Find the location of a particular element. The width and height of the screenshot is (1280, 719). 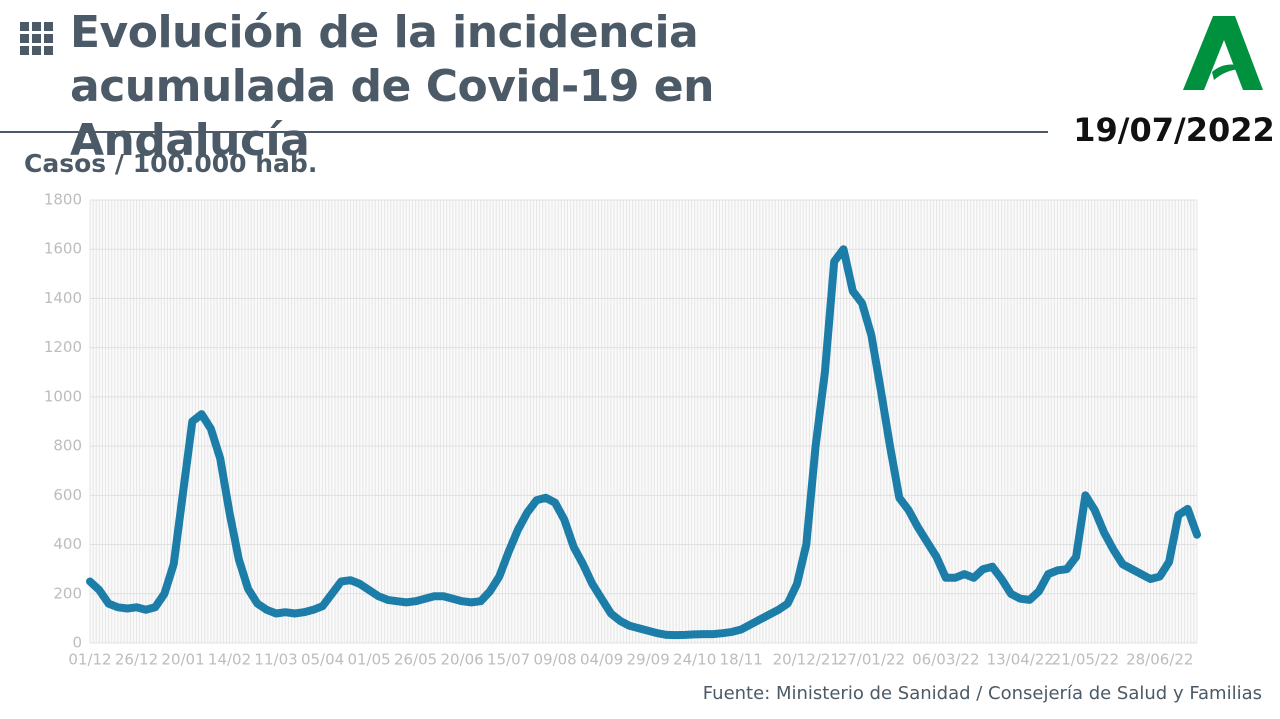

y-tick-label: 1000 is located at coordinates (63, 396).